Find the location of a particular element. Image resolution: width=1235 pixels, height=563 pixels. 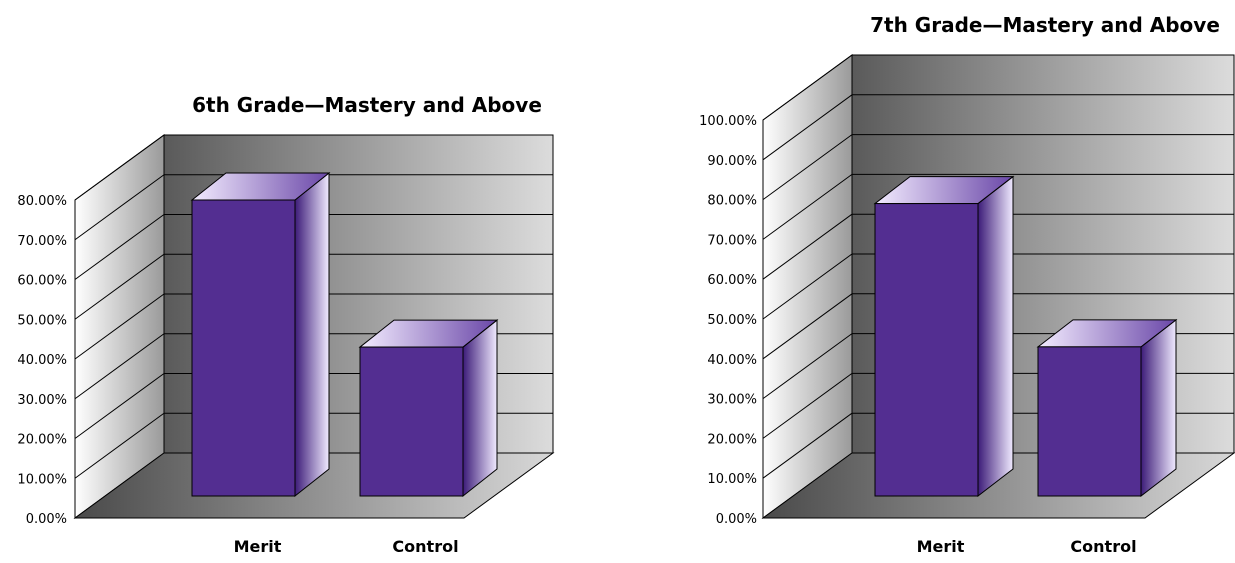

chart-title: 6th Grade—Mastery and Above is located at coordinates (367, 105).